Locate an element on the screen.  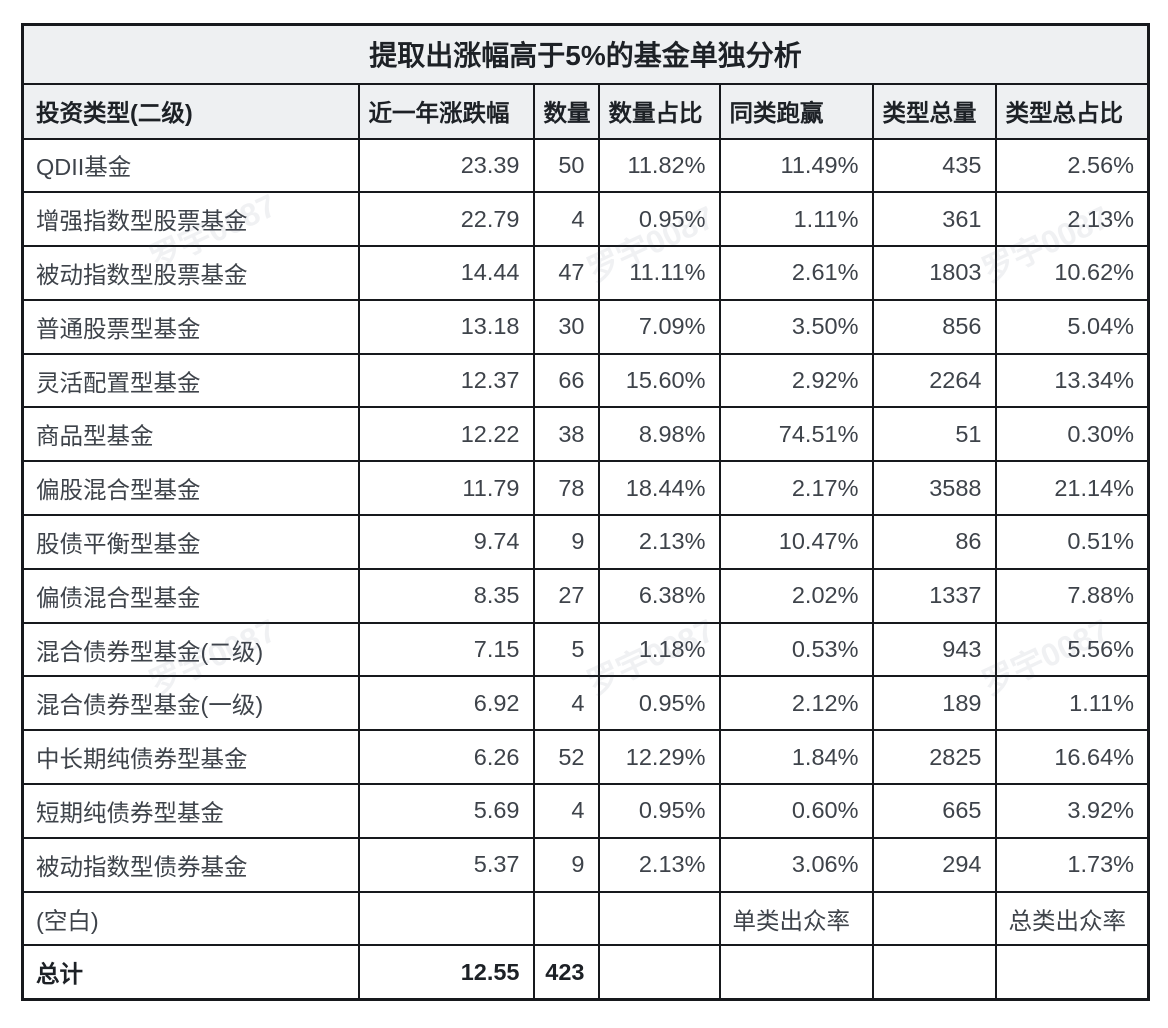
value-cell: 11.49% is located at coordinates (796, 165).